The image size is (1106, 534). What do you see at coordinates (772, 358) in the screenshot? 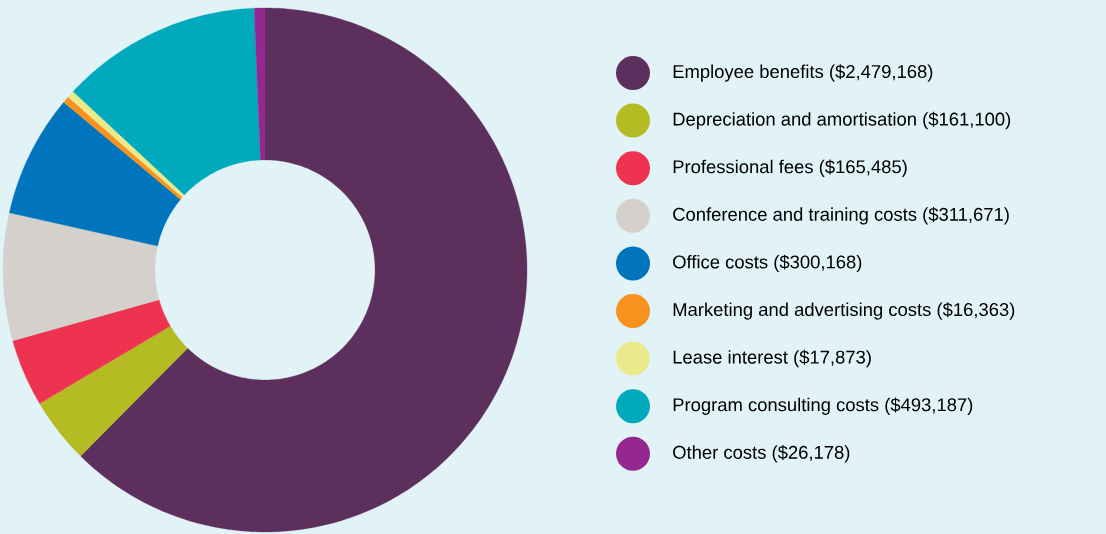
I see `legend-label: Lease interest ($17,873)` at bounding box center [772, 358].